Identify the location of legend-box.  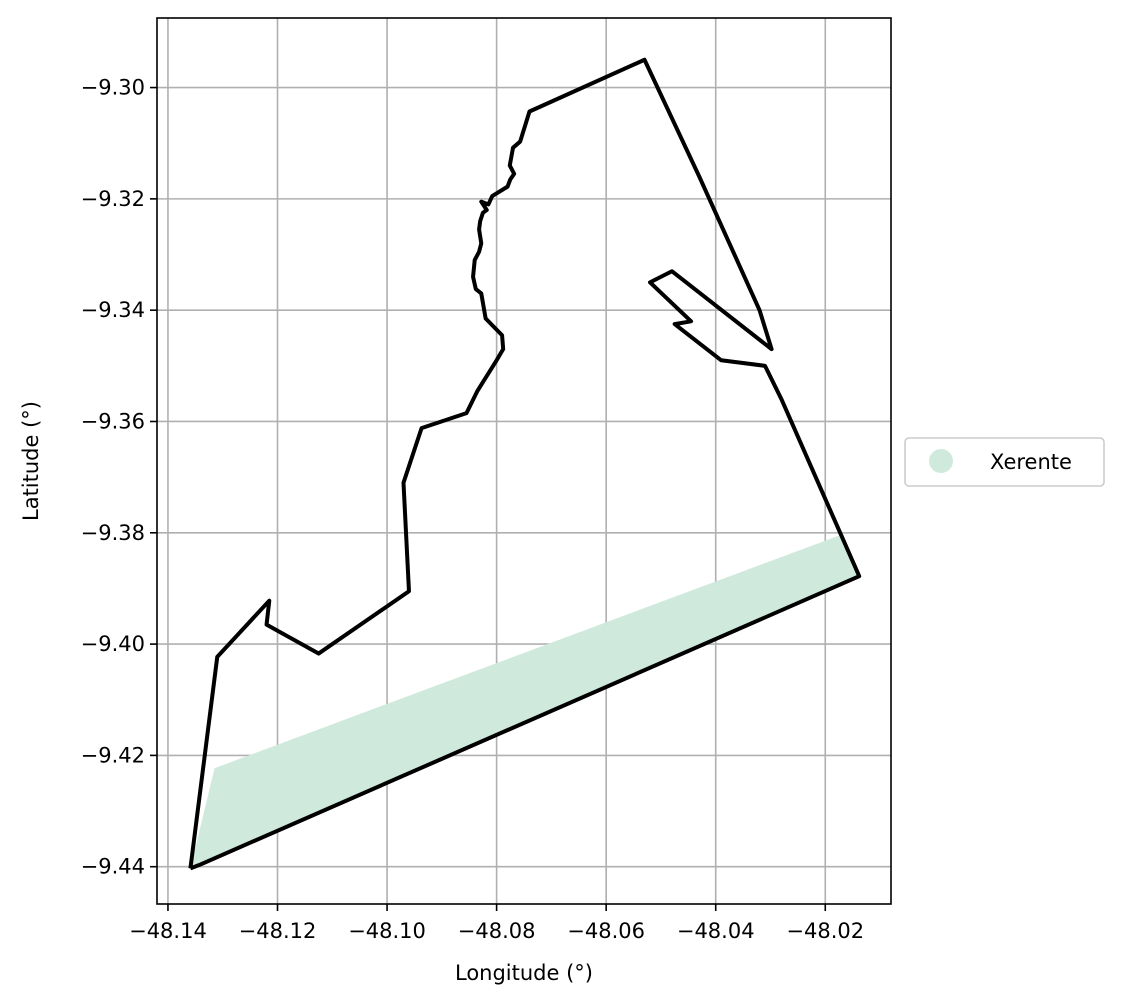
(1004, 462).